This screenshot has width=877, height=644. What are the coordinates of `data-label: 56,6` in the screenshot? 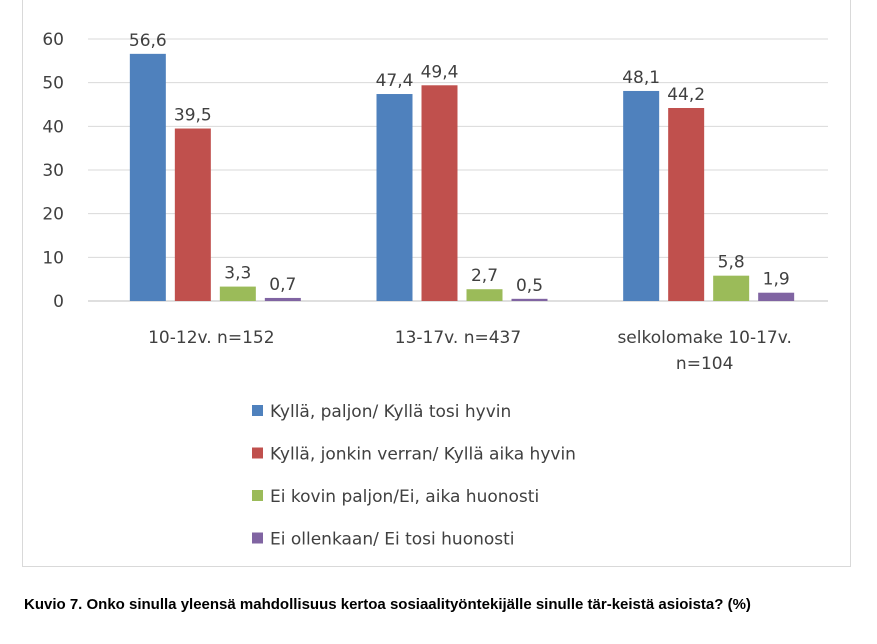 It's located at (148, 41).